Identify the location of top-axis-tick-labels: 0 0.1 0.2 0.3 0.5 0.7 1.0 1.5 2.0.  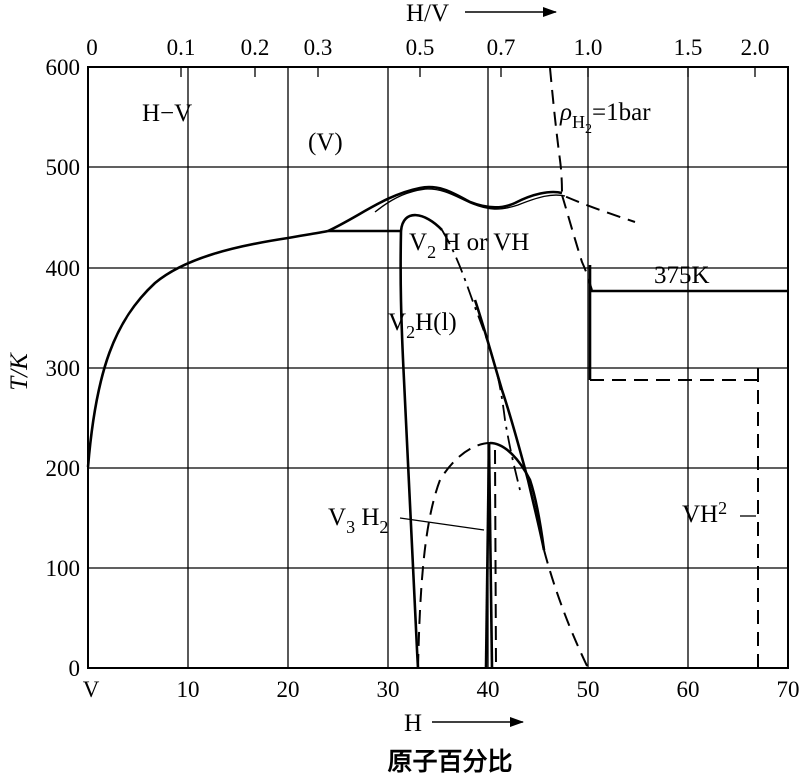
(427, 47).